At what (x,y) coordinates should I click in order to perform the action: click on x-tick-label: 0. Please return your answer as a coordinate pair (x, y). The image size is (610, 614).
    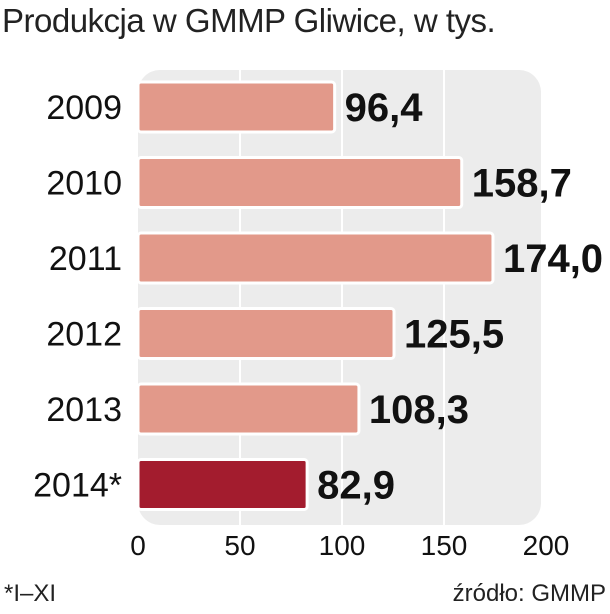
    Looking at the image, I should click on (138, 545).